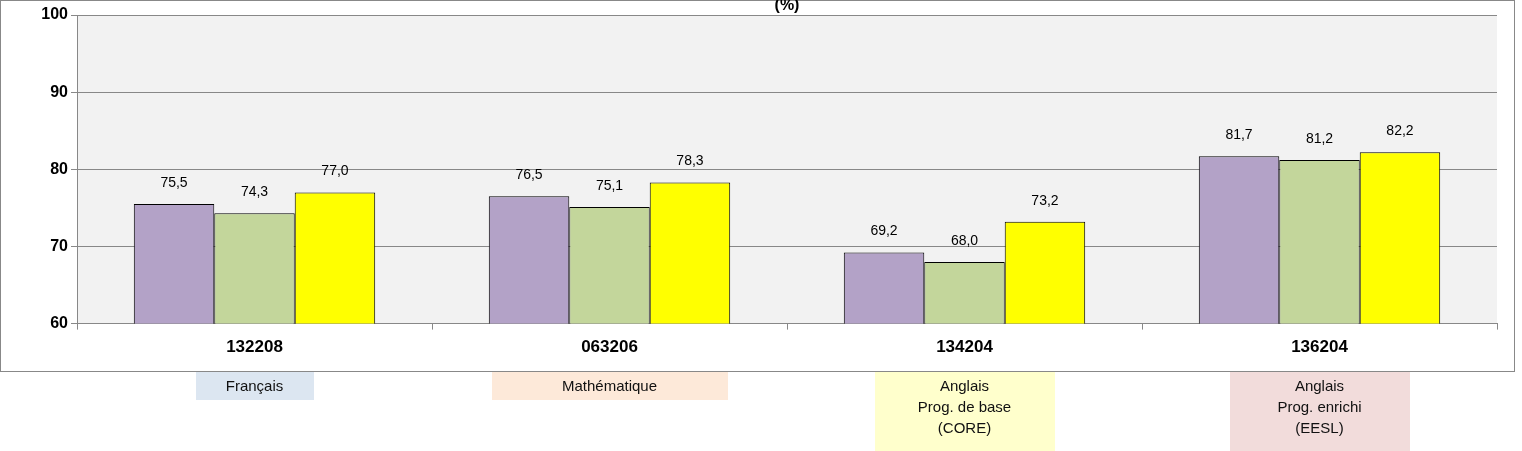 The image size is (1522, 451). I want to click on text: Anglais Prog. enrichi (EESL), so click(1319, 411).